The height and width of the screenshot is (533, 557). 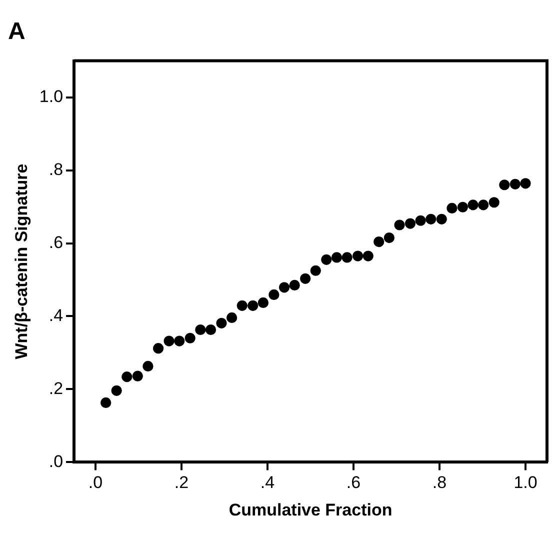 I want to click on x-tick-label: 1.0, so click(x=526, y=482).